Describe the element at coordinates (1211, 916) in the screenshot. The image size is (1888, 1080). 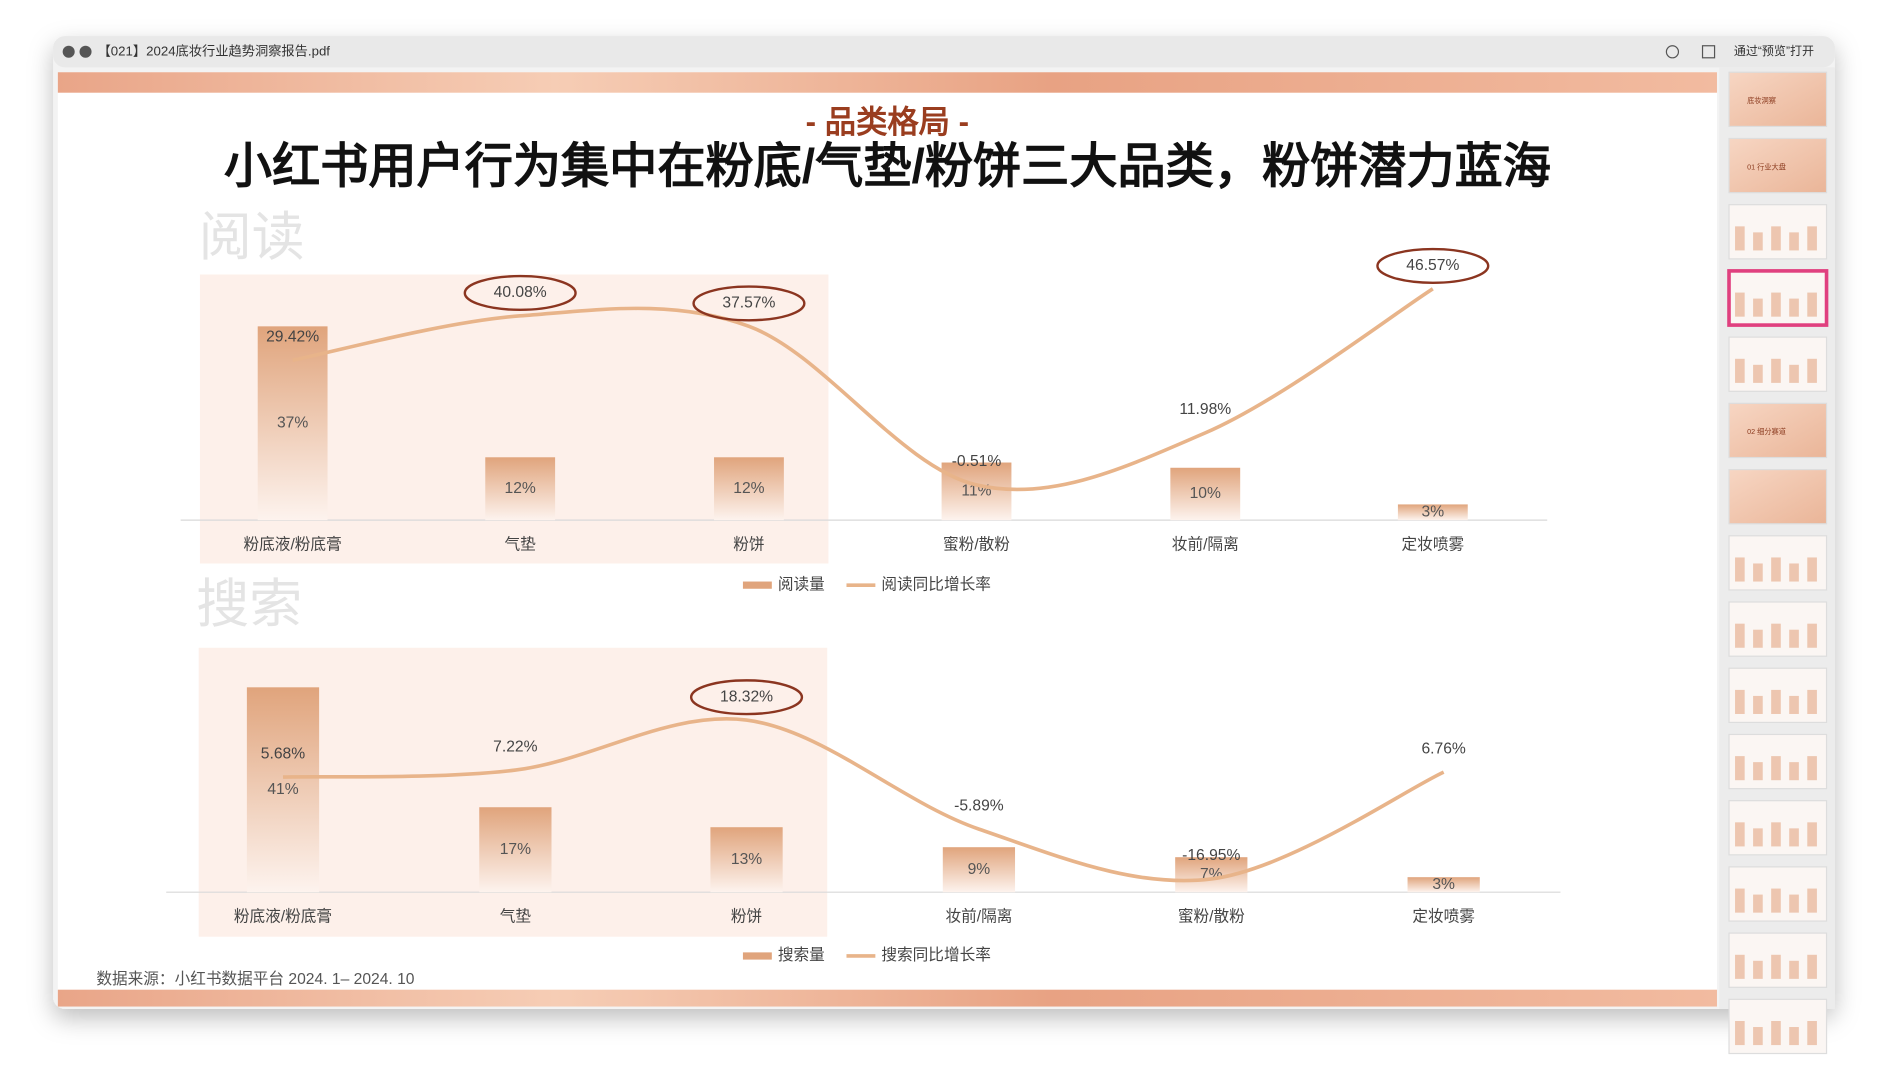
I see `category-label: 蜜粉/散粉` at that location.